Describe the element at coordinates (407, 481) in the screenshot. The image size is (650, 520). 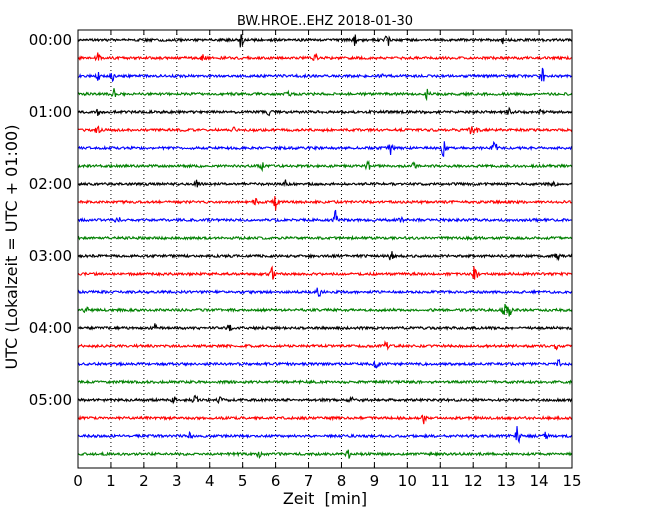
I see `x-tick-label: 10` at that location.